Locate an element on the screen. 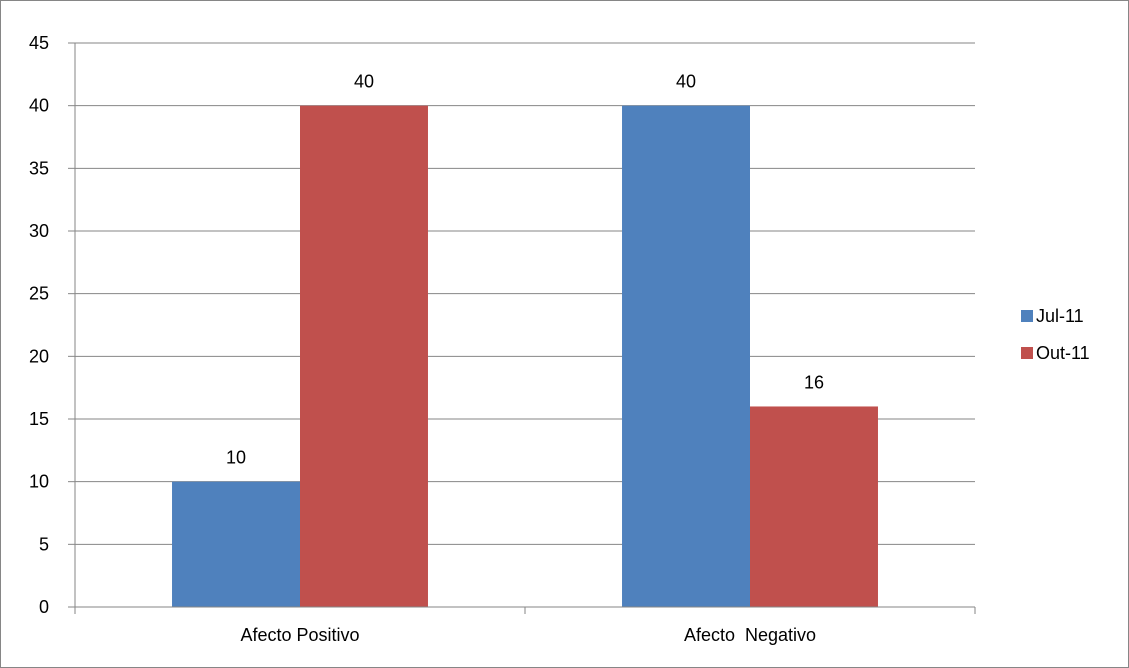 This screenshot has height=668, width=1129. legend-label: Out-11 is located at coordinates (1063, 353).